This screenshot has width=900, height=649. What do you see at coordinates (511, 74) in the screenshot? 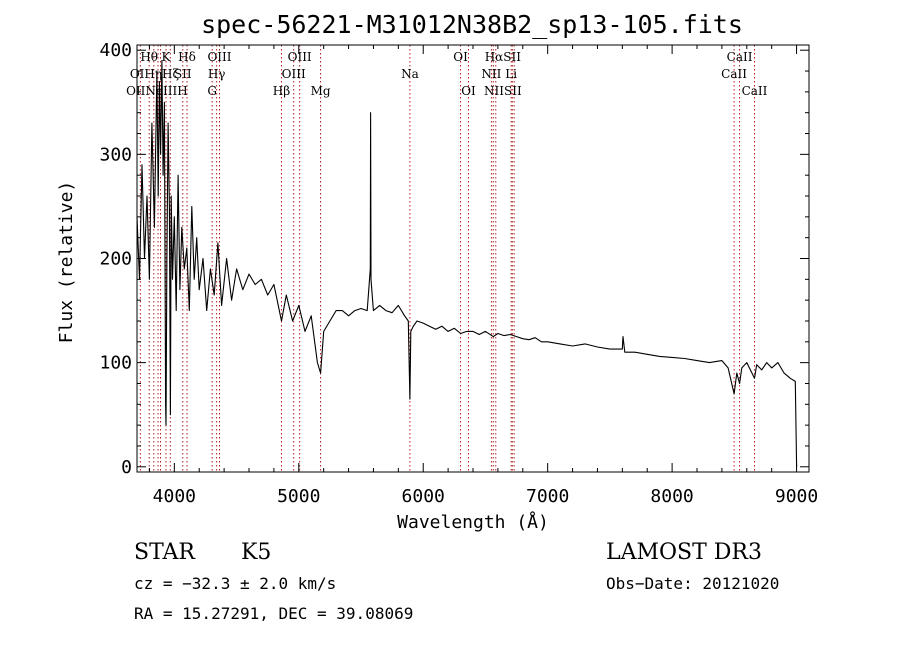
I see `line-label-13: Li` at bounding box center [511, 74].